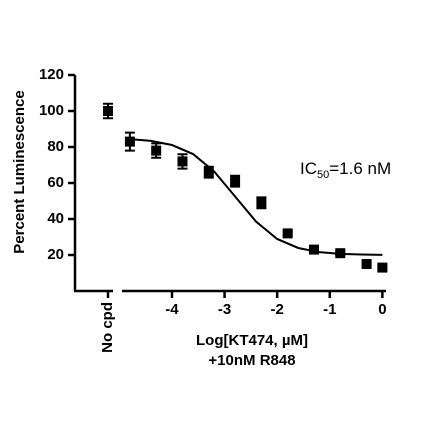 This screenshot has height=445, width=440. I want to click on y-axis-label: Percent Luminescence, so click(19, 171).